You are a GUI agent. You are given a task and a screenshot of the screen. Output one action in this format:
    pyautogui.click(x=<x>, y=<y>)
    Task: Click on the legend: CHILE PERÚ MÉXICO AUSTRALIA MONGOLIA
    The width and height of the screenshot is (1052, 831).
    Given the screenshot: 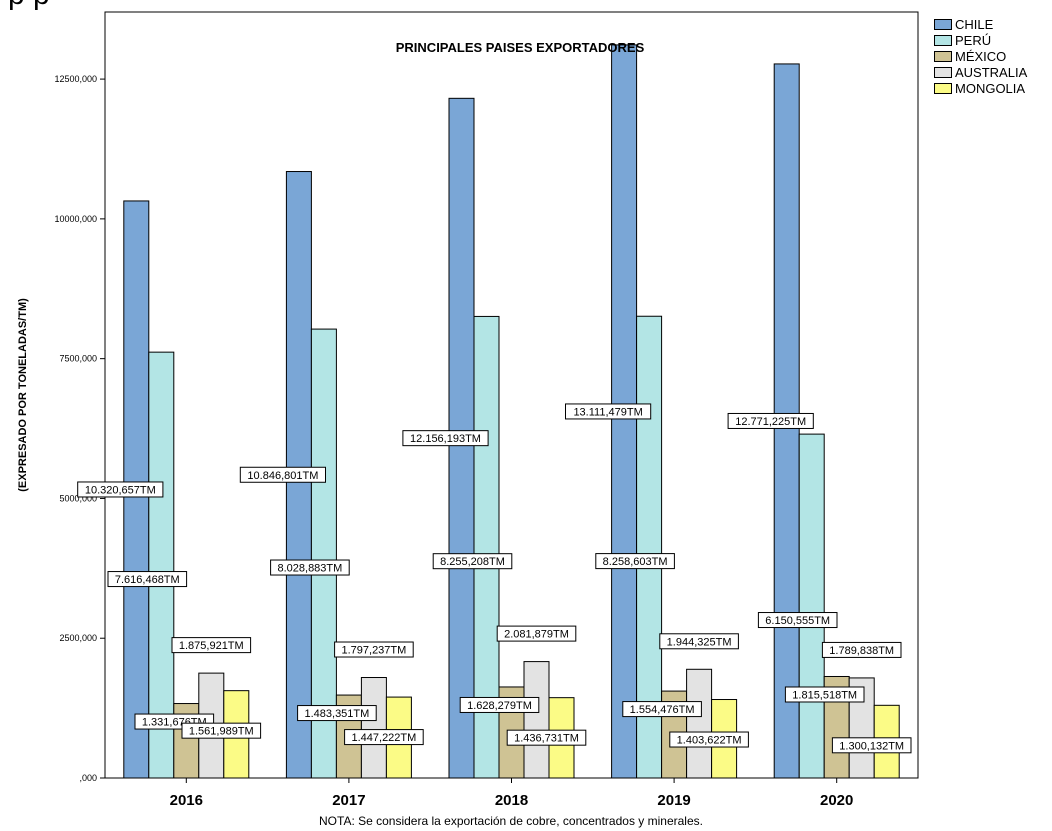 What is the action you would take?
    pyautogui.click(x=980, y=56)
    